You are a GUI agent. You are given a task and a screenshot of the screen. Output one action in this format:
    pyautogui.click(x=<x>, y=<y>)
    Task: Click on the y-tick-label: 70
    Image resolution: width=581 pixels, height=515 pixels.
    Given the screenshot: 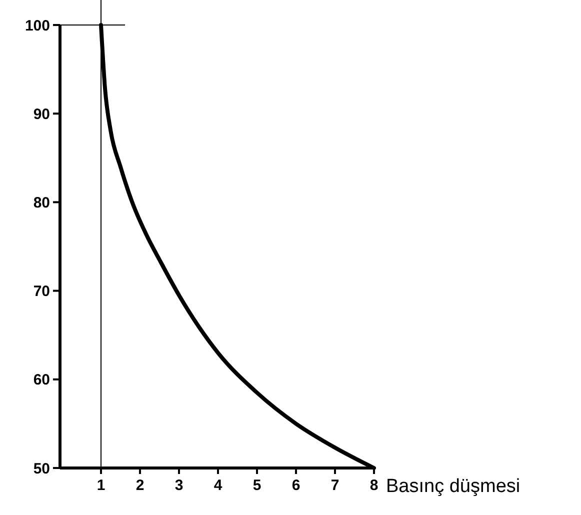 What is the action you would take?
    pyautogui.click(x=41, y=291)
    